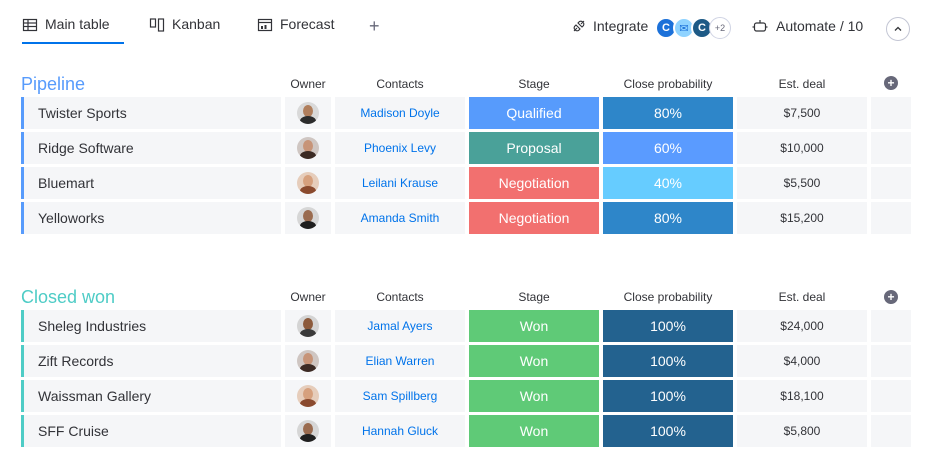 The height and width of the screenshot is (470, 936). Describe the element at coordinates (400, 326) in the screenshot. I see `contact-link: Jamal Ayers` at that location.